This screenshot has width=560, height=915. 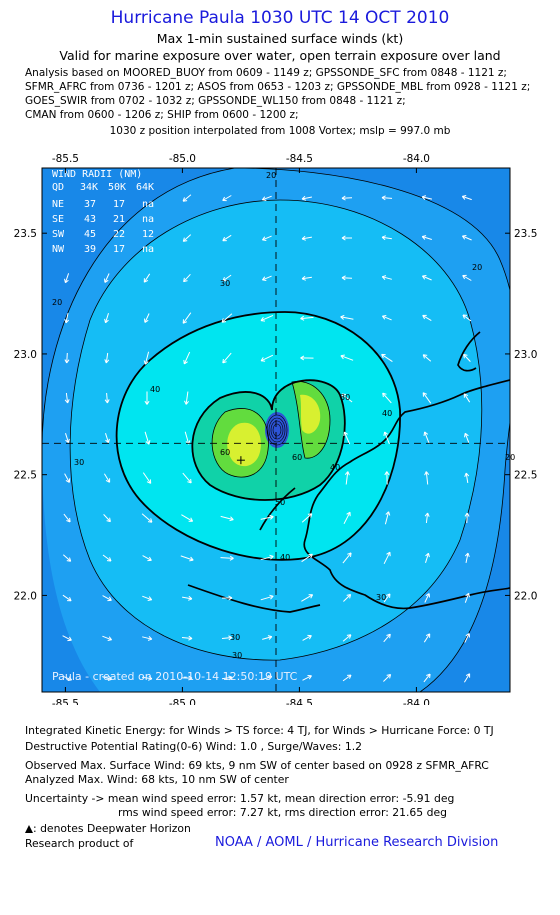 What do you see at coordinates (416, 159) in the screenshot?
I see `lon-label: -84.0` at bounding box center [416, 159].